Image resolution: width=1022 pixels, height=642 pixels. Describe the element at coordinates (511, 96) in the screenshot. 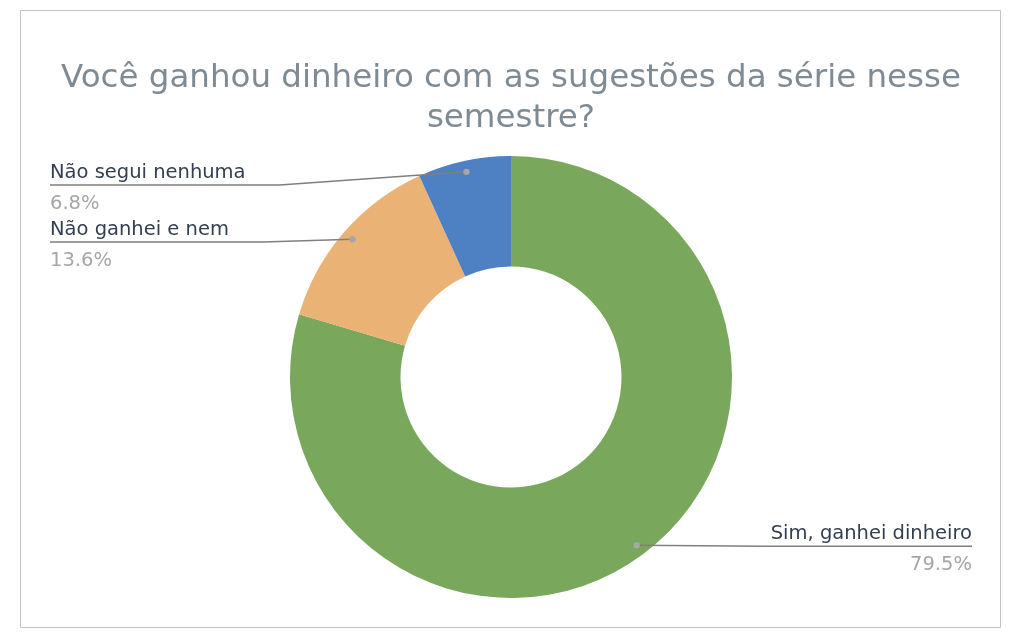

I see `chart-title: Você ganhou dinheiro com as sugestões da série nesse semestre?` at that location.